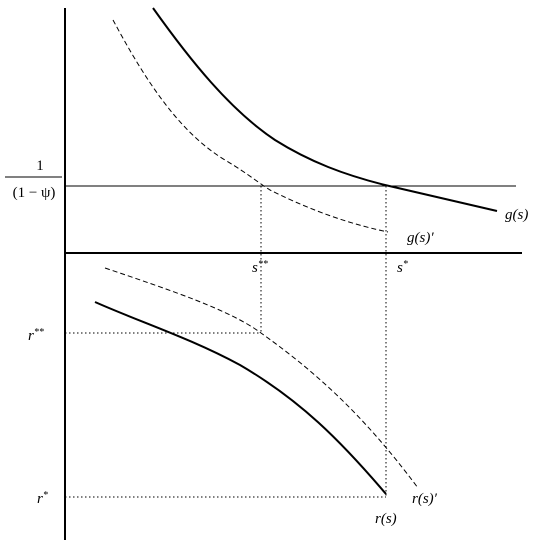 The height and width of the screenshot is (545, 537). I want to click on curve-label: r(s)′, so click(425, 499).